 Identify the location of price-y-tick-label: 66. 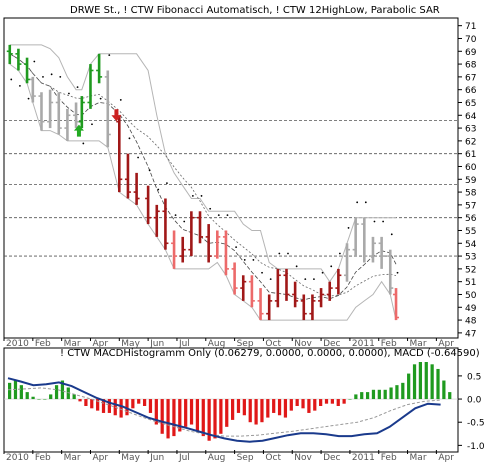
(471, 91).